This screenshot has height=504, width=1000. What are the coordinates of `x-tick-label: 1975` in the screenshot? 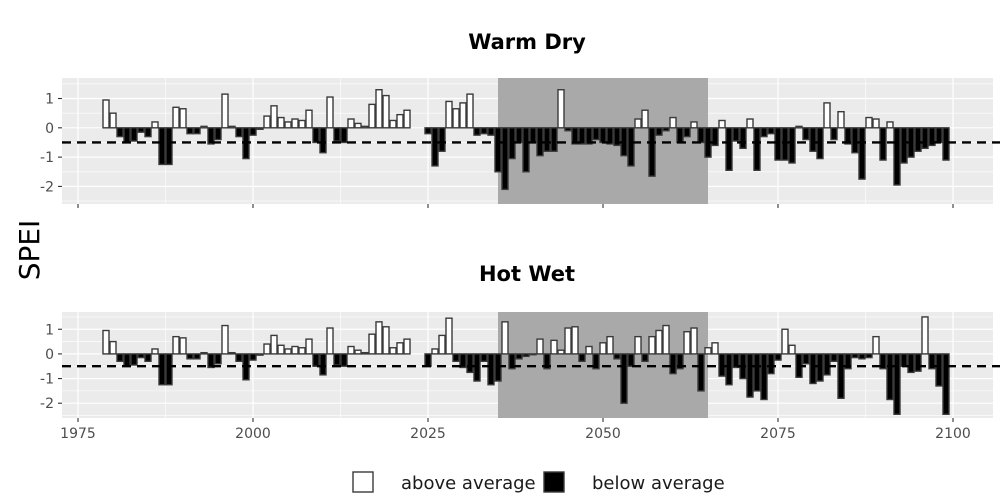 It's located at (78, 434).